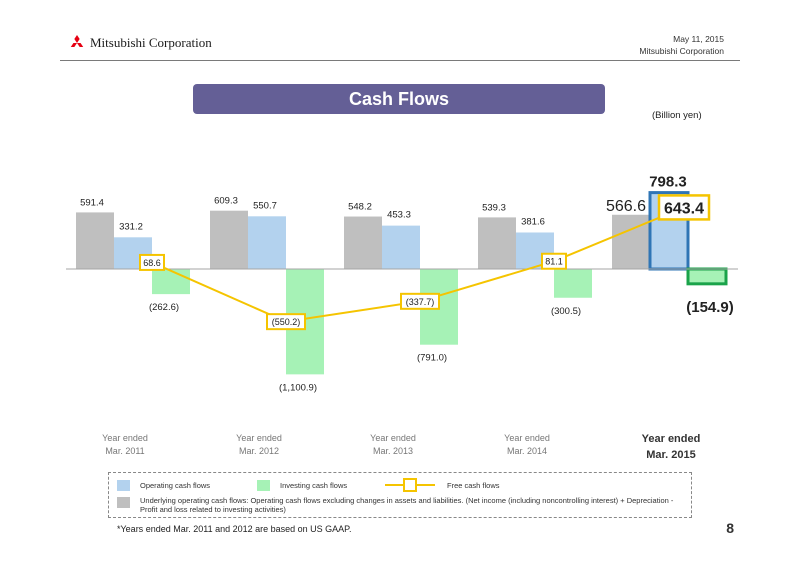  I want to click on legend-line-free-icon, so click(410, 485).